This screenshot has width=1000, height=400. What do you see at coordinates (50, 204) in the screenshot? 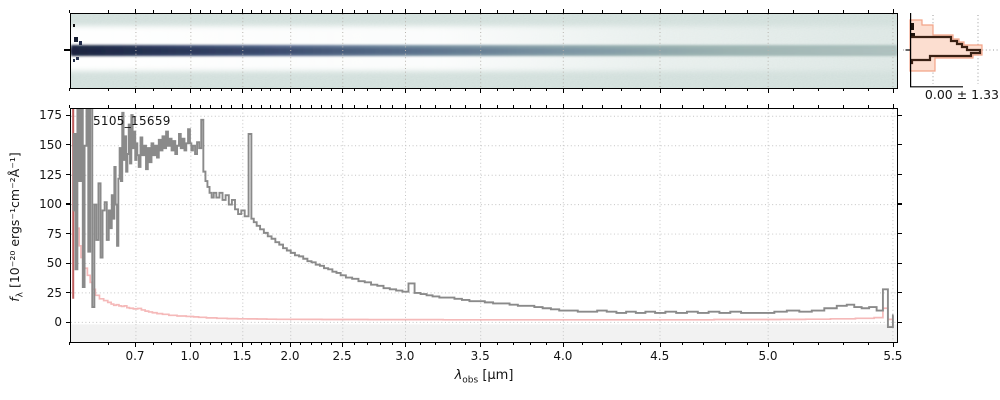
I see `y-tick-label: 100` at bounding box center [50, 204].